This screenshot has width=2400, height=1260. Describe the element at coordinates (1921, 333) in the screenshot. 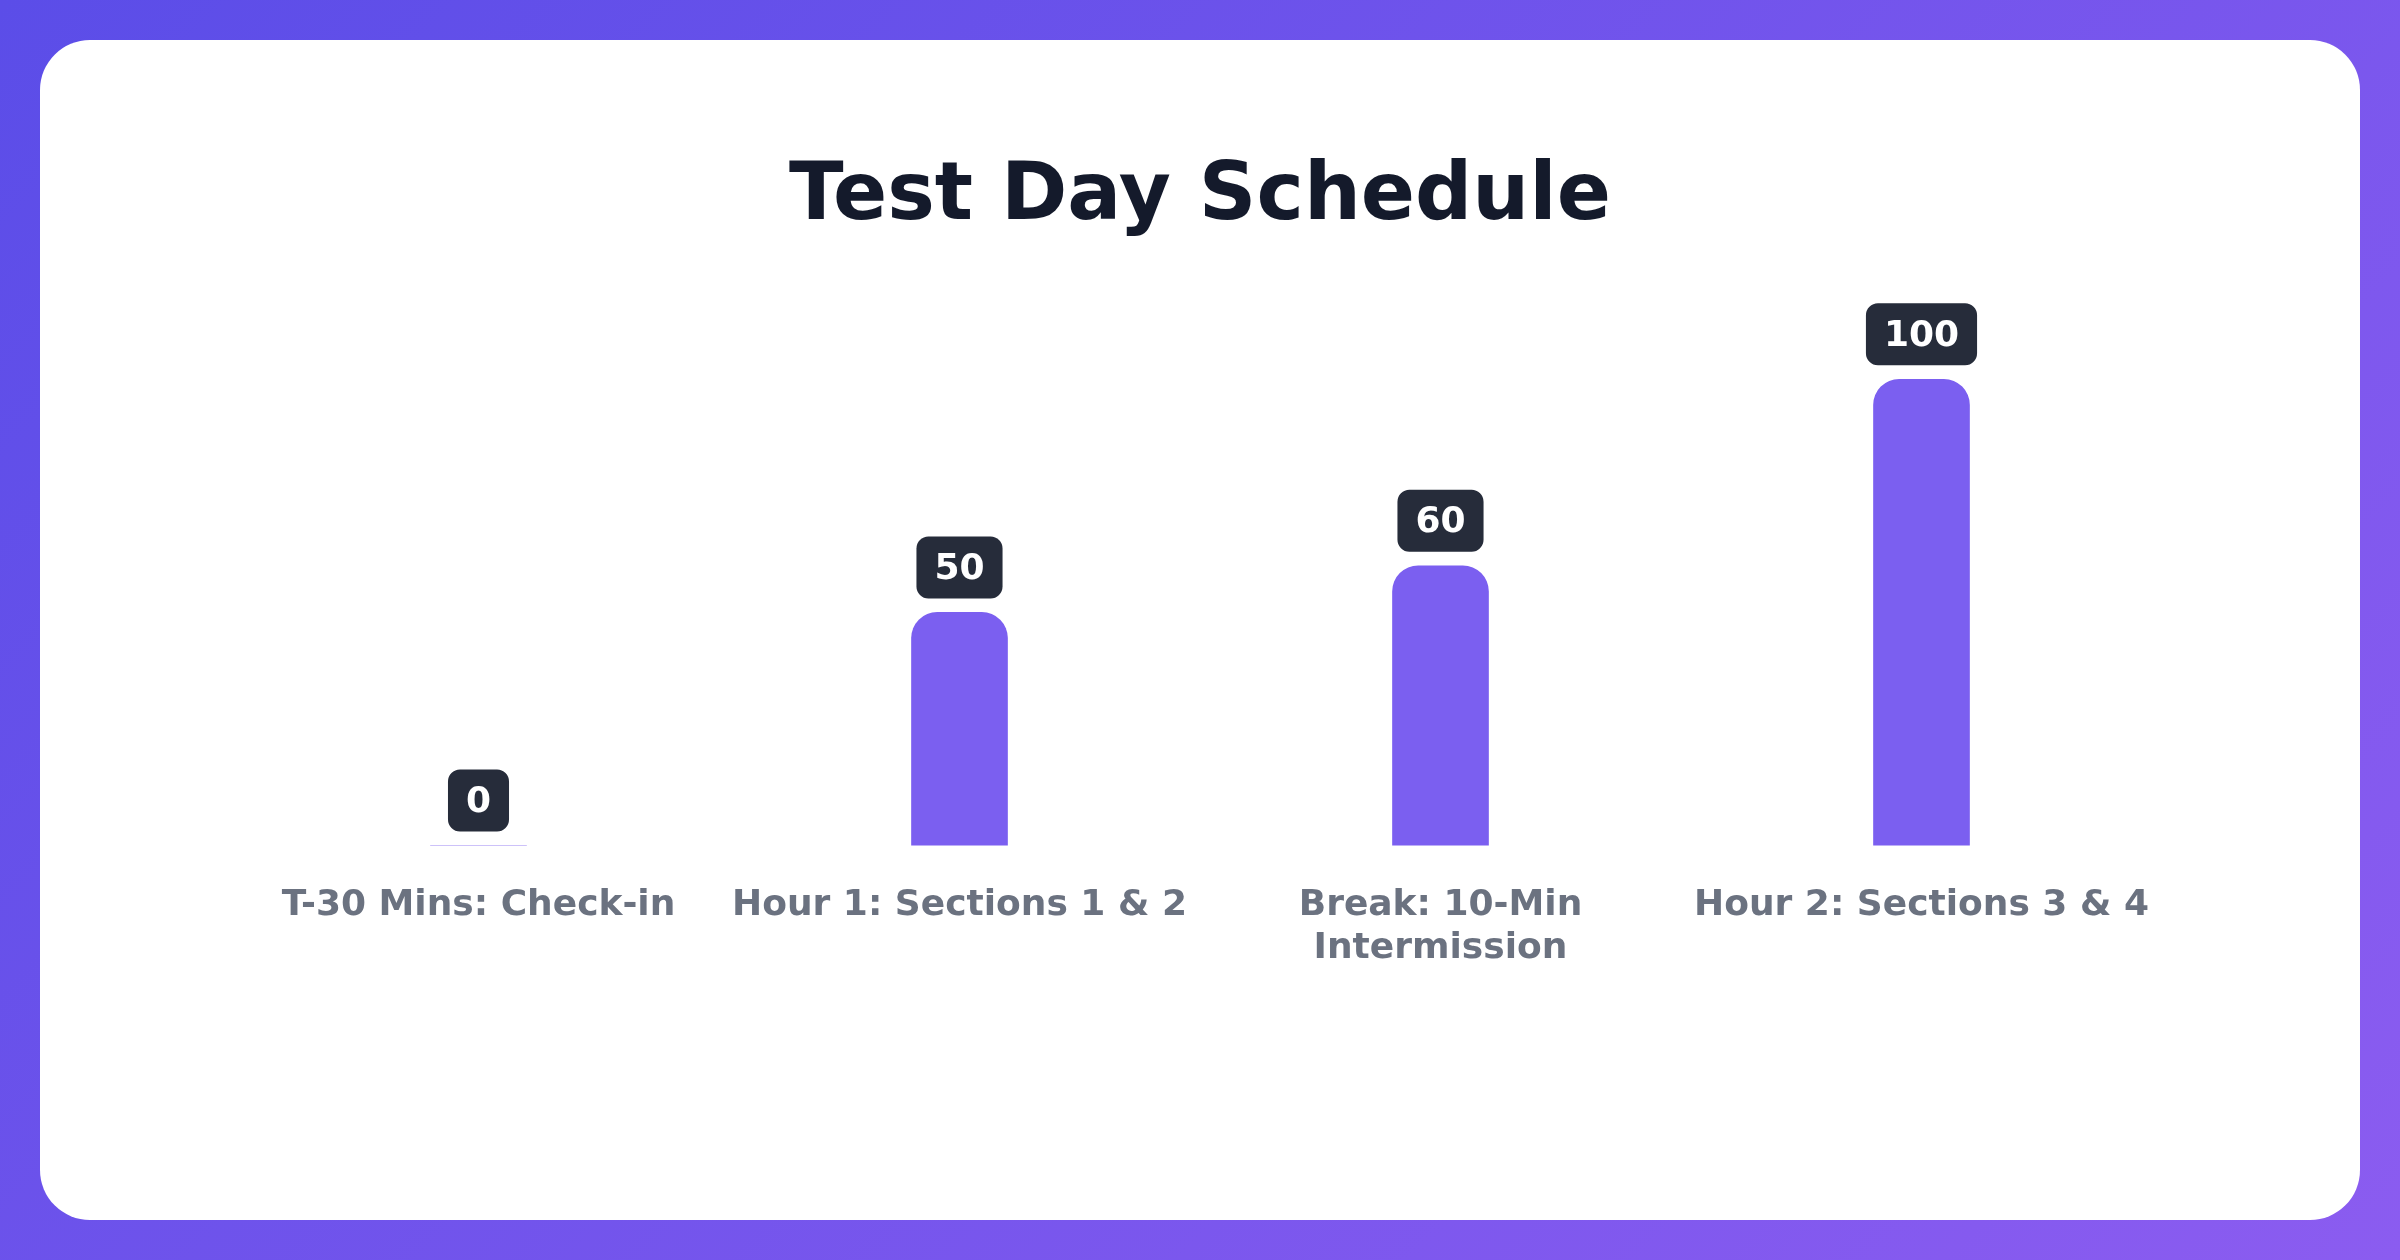

I see `data-label: 100` at that location.